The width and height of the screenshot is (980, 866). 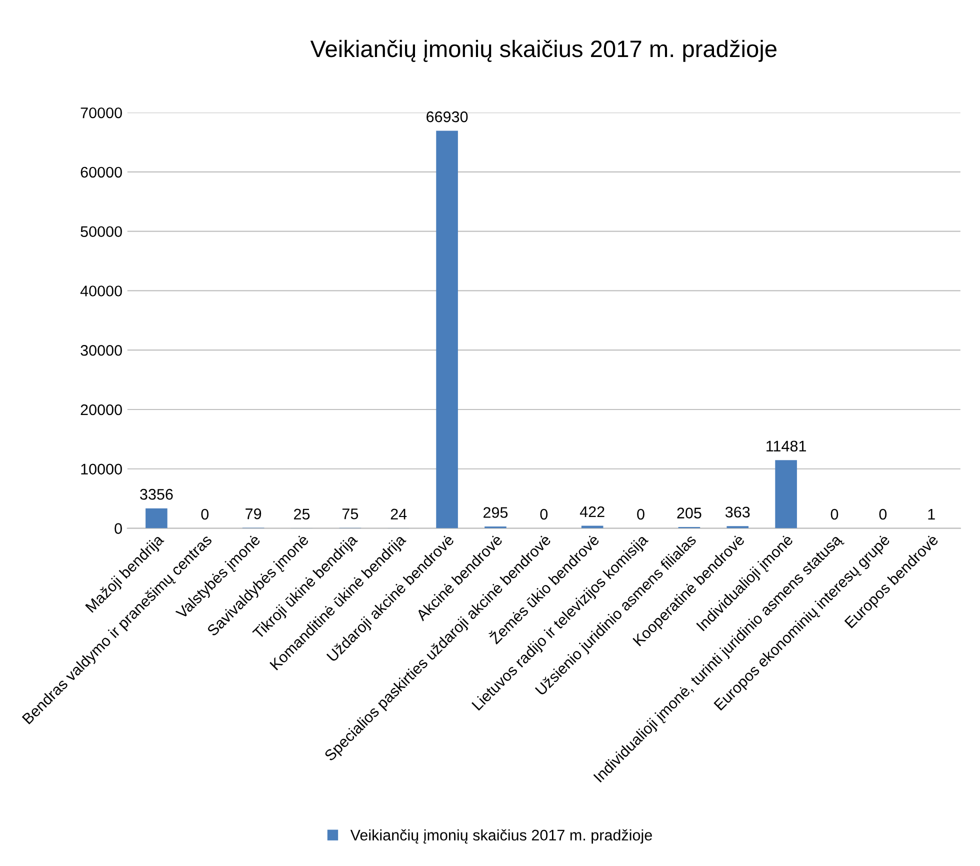 What do you see at coordinates (447, 116) in the screenshot?
I see `data-label: 66930` at bounding box center [447, 116].